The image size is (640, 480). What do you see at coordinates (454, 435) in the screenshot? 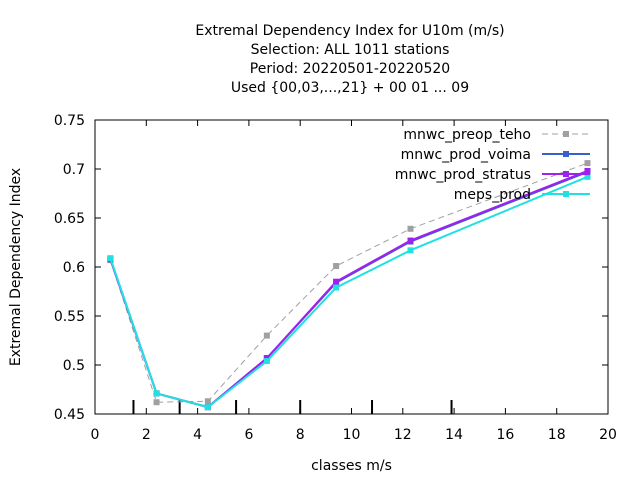
I see `x-tick-label: 14` at bounding box center [454, 435].